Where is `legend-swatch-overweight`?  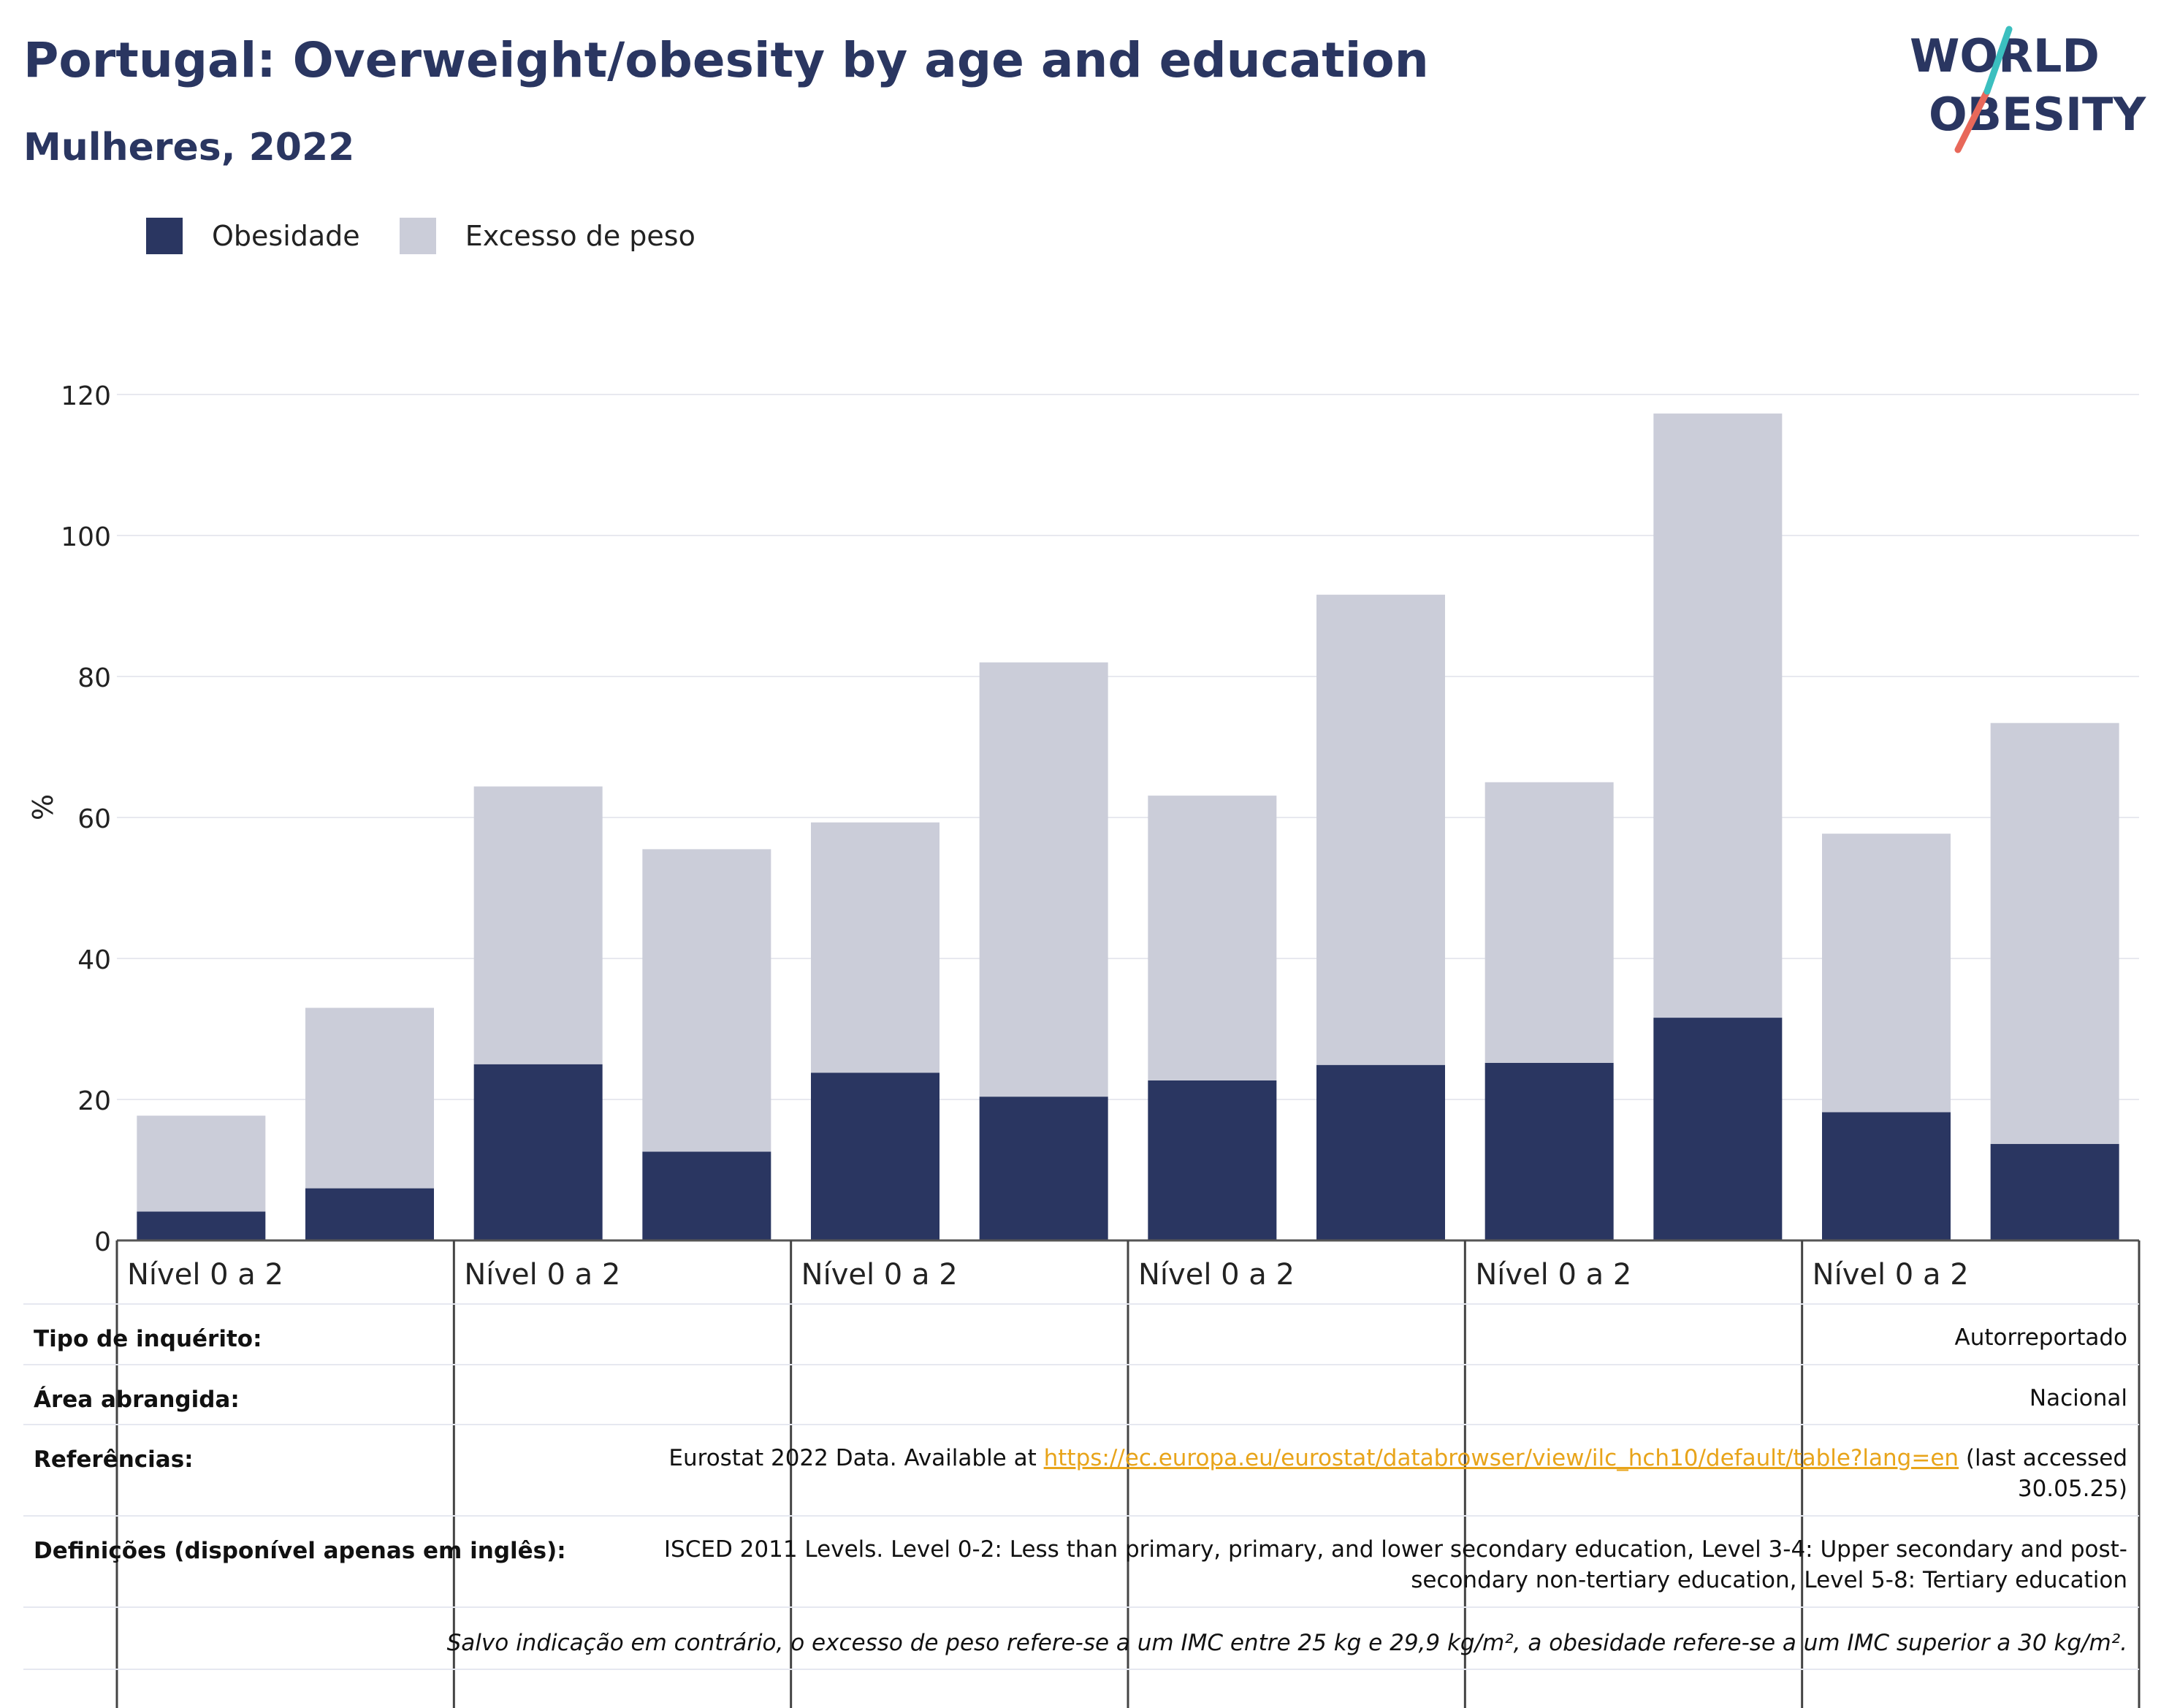 legend-swatch-overweight is located at coordinates (418, 236).